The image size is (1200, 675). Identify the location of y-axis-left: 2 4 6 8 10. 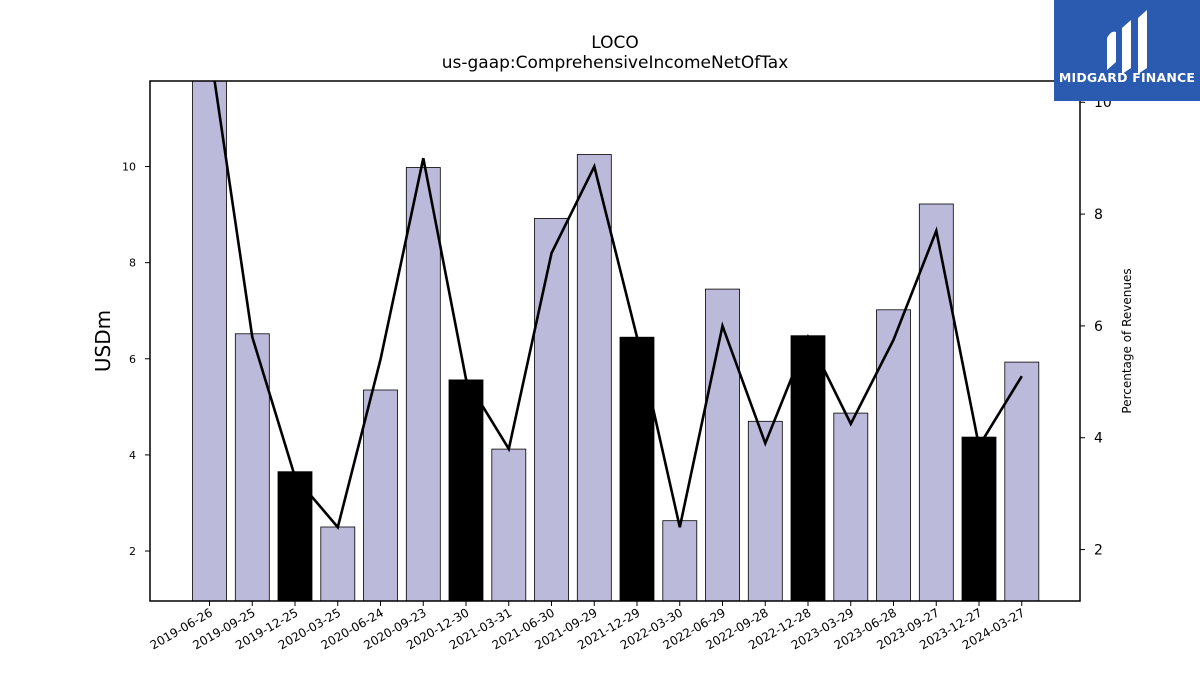
(136, 359).